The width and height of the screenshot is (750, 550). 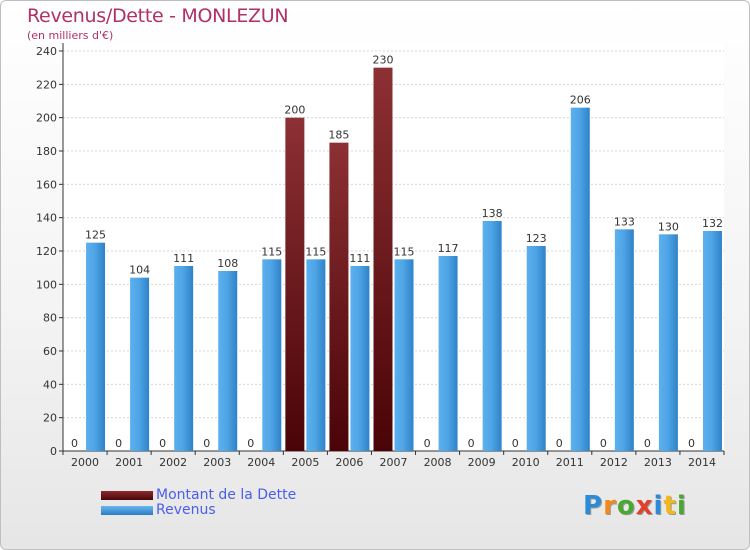 I want to click on data-label-revenus: 138, so click(x=492, y=213).